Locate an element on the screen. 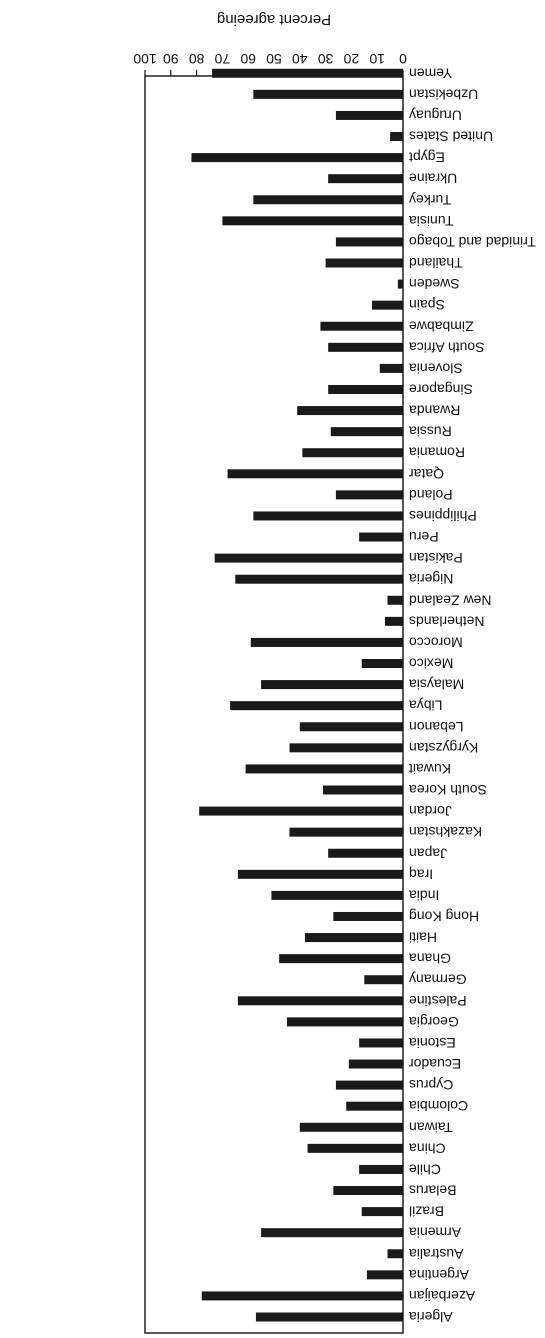 The height and width of the screenshot is (1338, 545). category-label: Morocco is located at coordinates (436, 642).